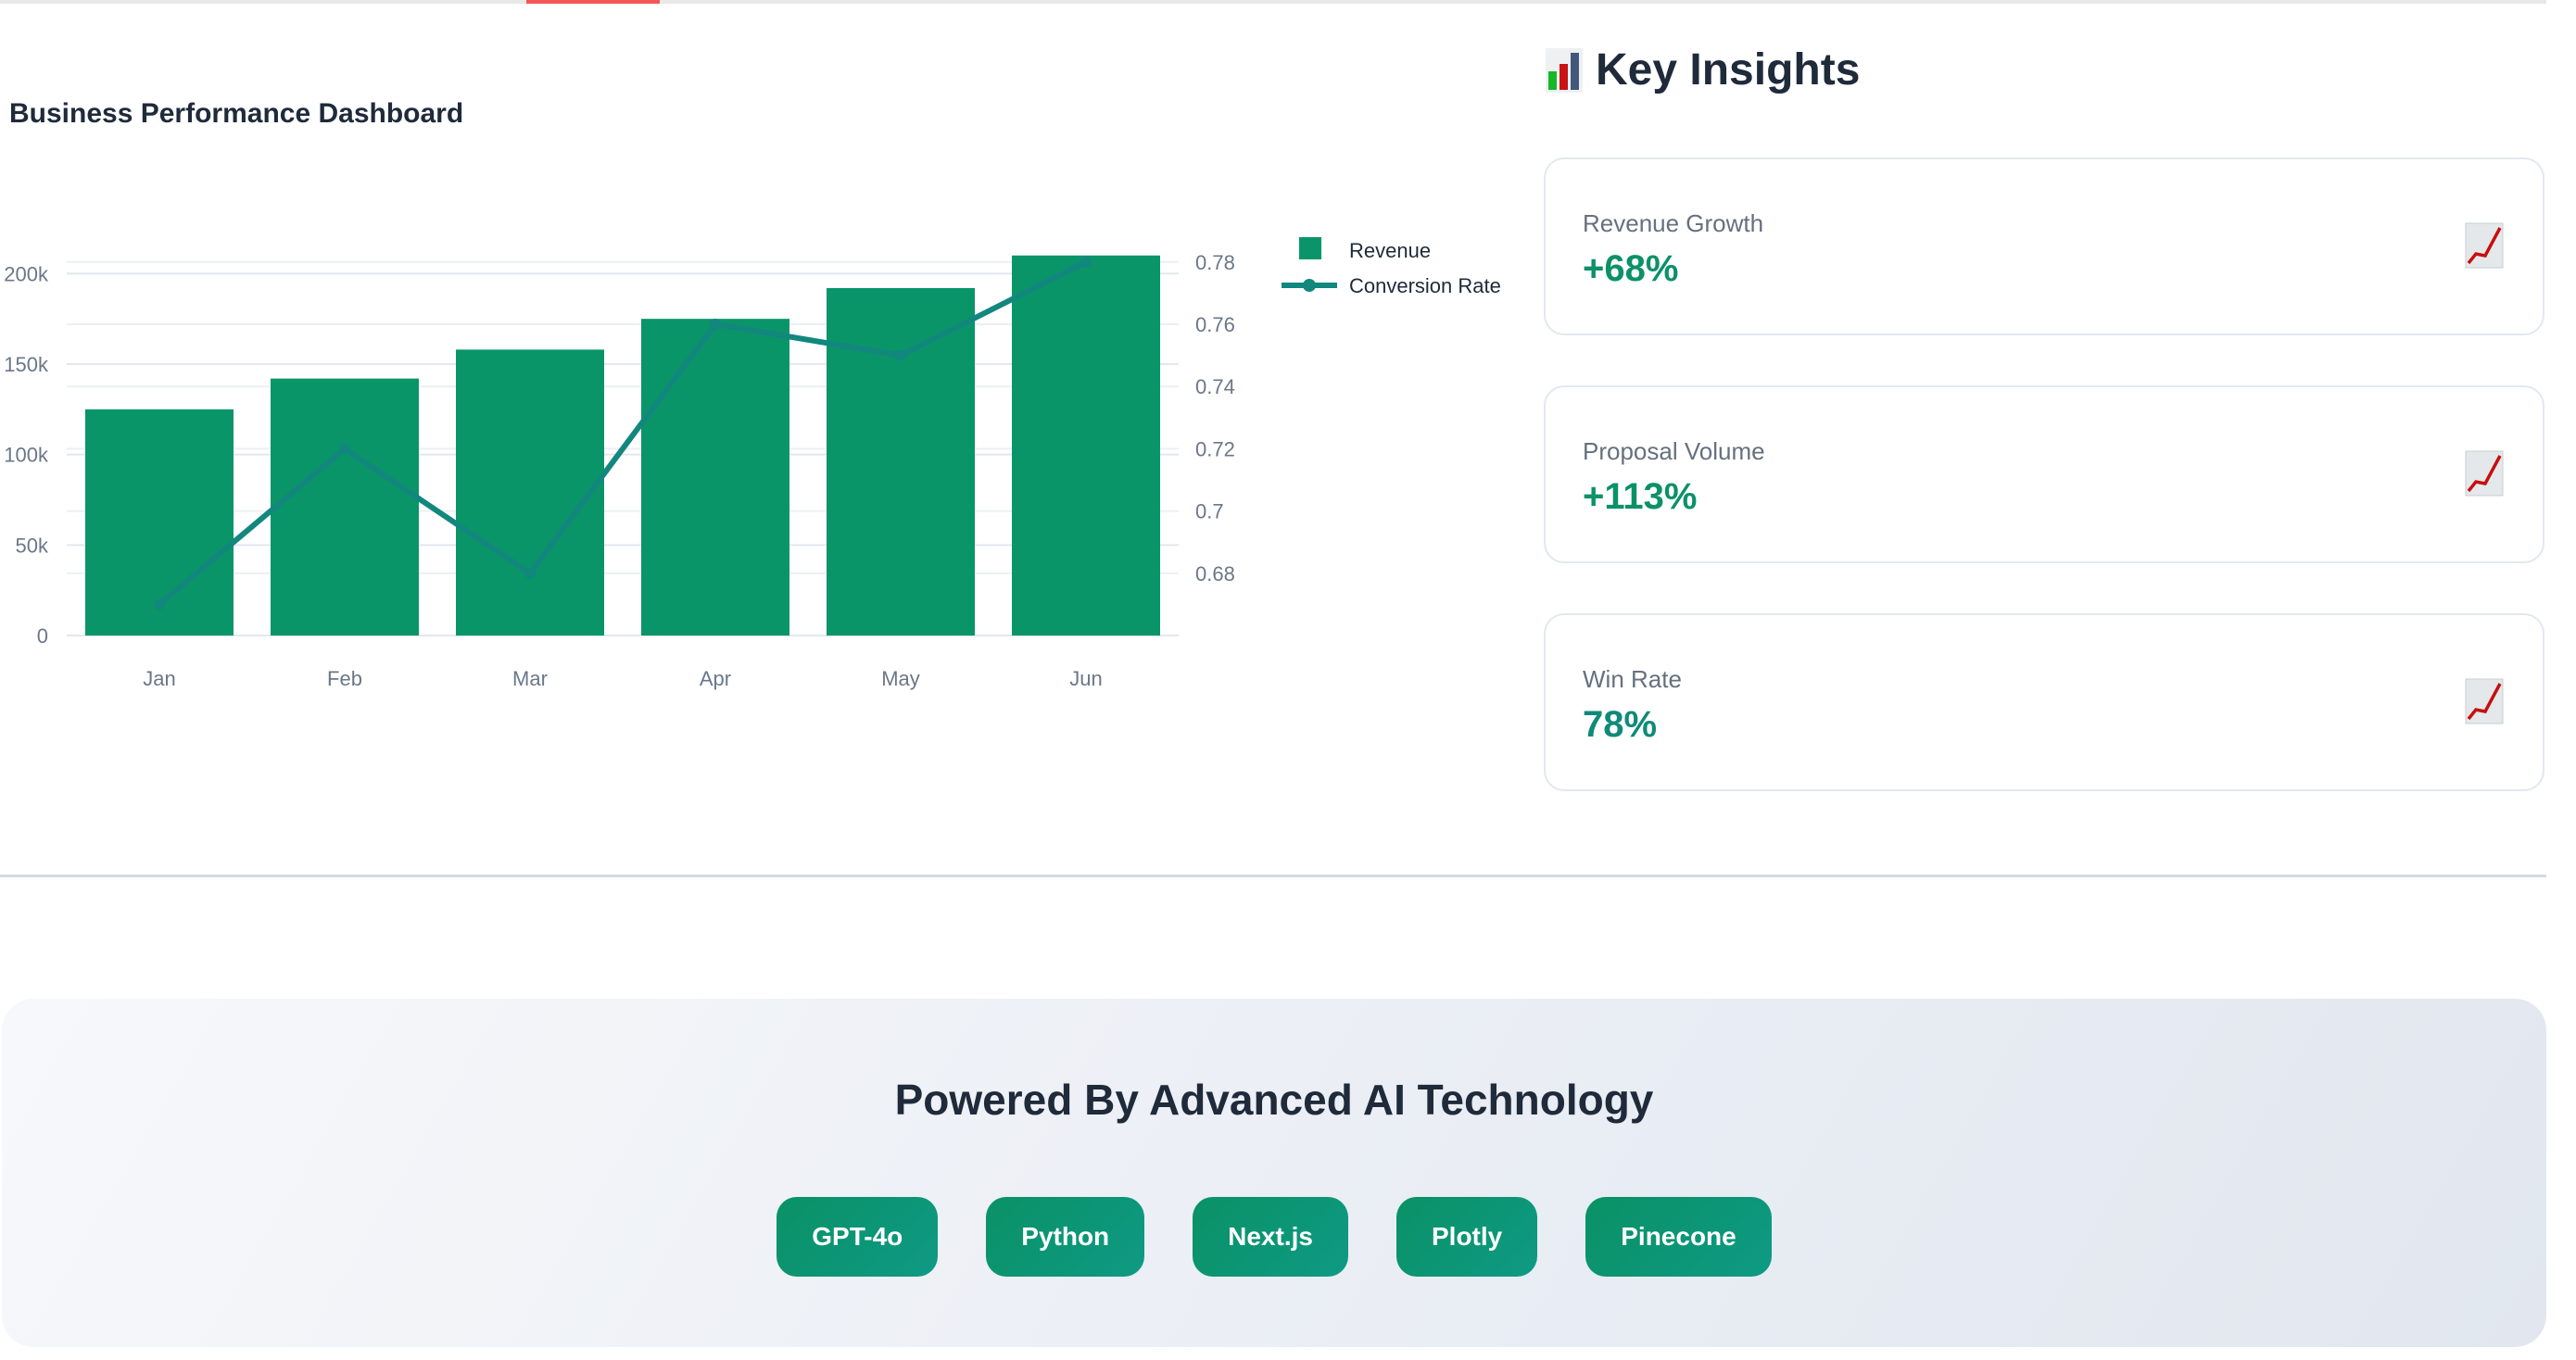 Image resolution: width=2576 pixels, height=1360 pixels. I want to click on y-left-tick: 100k, so click(27, 455).